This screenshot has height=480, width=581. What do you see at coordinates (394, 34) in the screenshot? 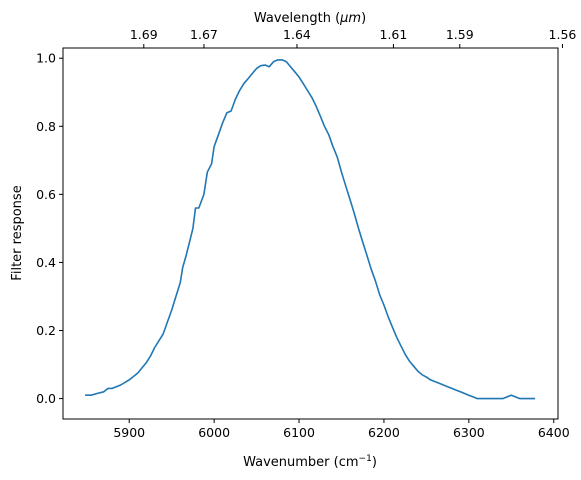
I see `top-tick-label: 1.61` at bounding box center [394, 34].